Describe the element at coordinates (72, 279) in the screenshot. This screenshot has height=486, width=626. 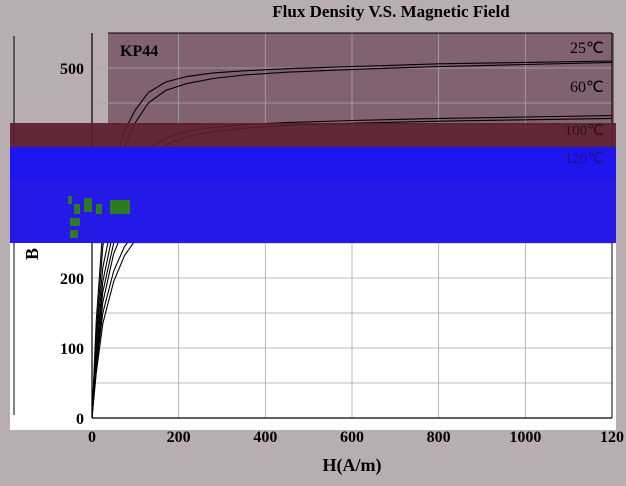
I see `y-tick-label: 200` at that location.